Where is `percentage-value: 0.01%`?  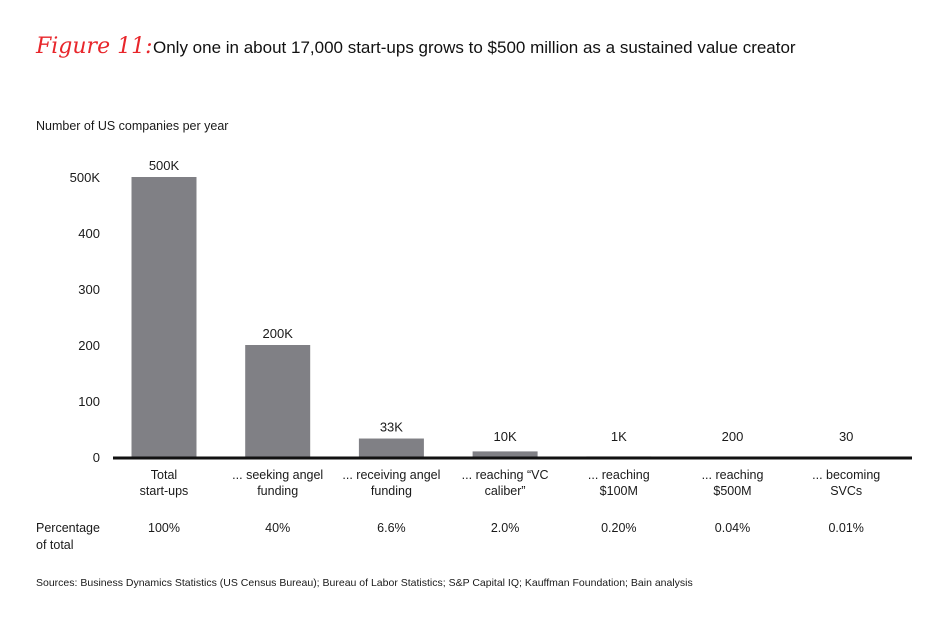 percentage-value: 0.01% is located at coordinates (845, 528).